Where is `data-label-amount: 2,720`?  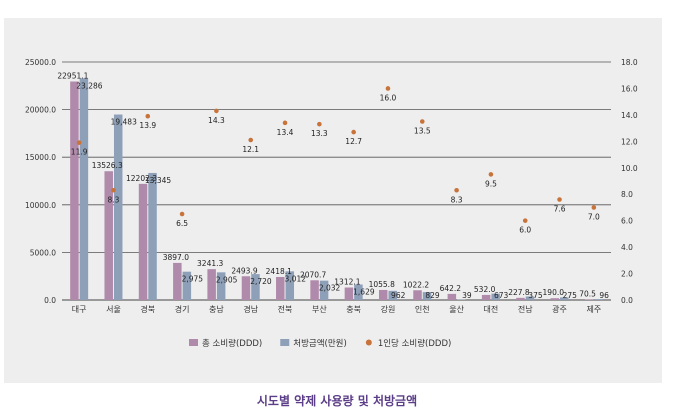 data-label-amount: 2,720 is located at coordinates (261, 281).